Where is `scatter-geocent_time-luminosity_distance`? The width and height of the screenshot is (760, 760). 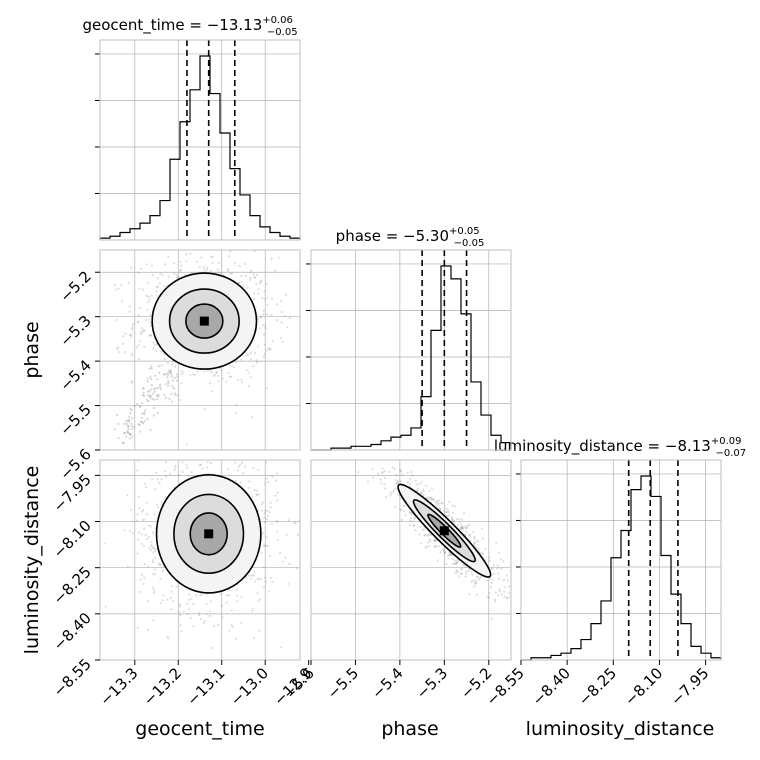
scatter-geocent_time-luminosity_distance is located at coordinates (206, 539).